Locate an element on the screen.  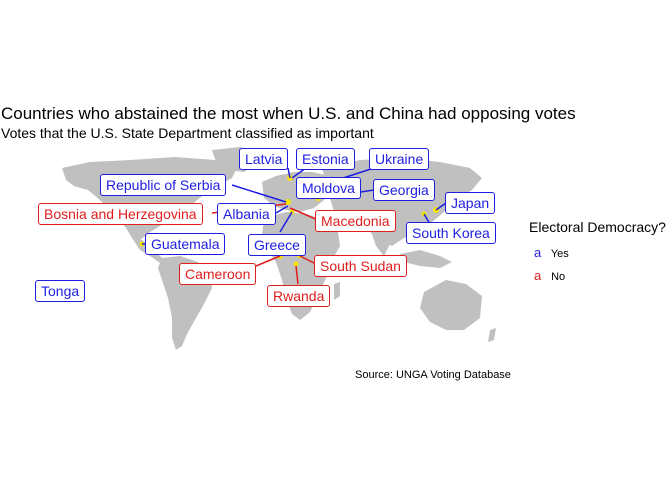
legend-key-yes: a is located at coordinates (538, 252).